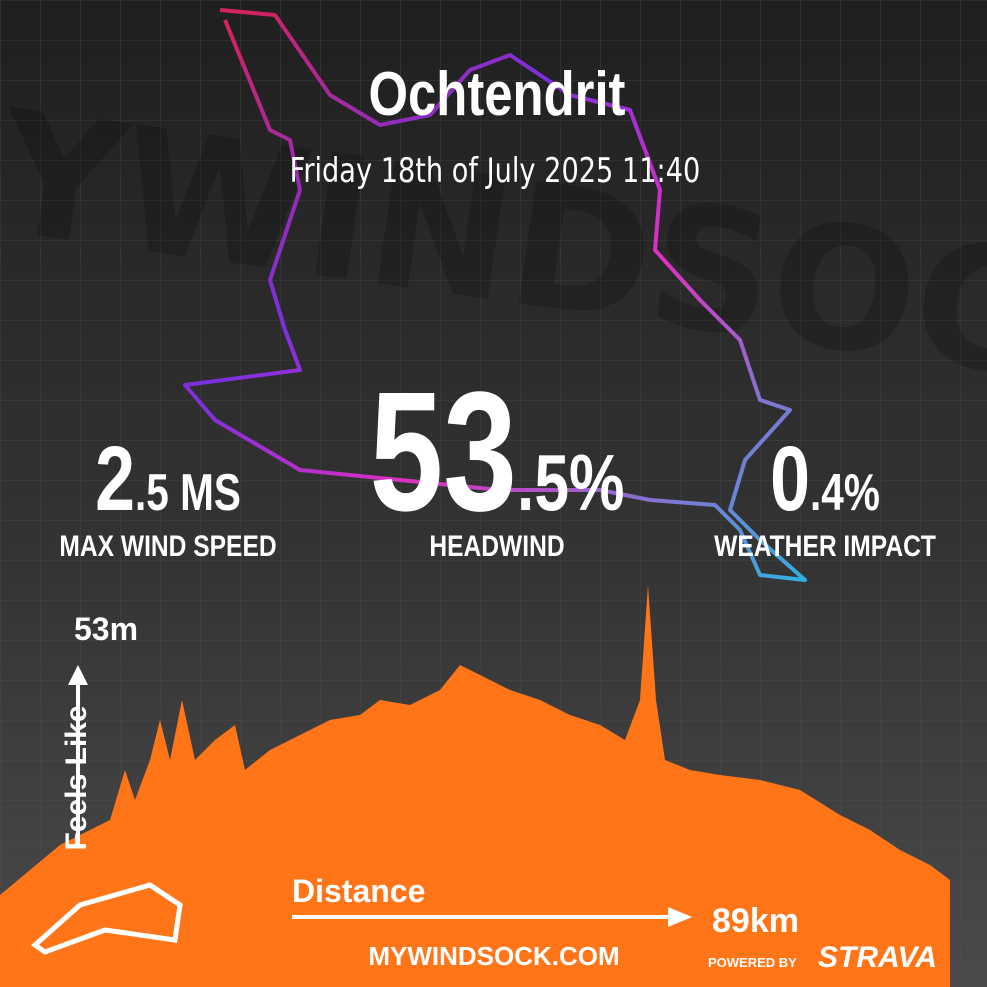 This screenshot has width=987, height=987. What do you see at coordinates (358, 891) in the screenshot?
I see `x-label: Distance` at bounding box center [358, 891].